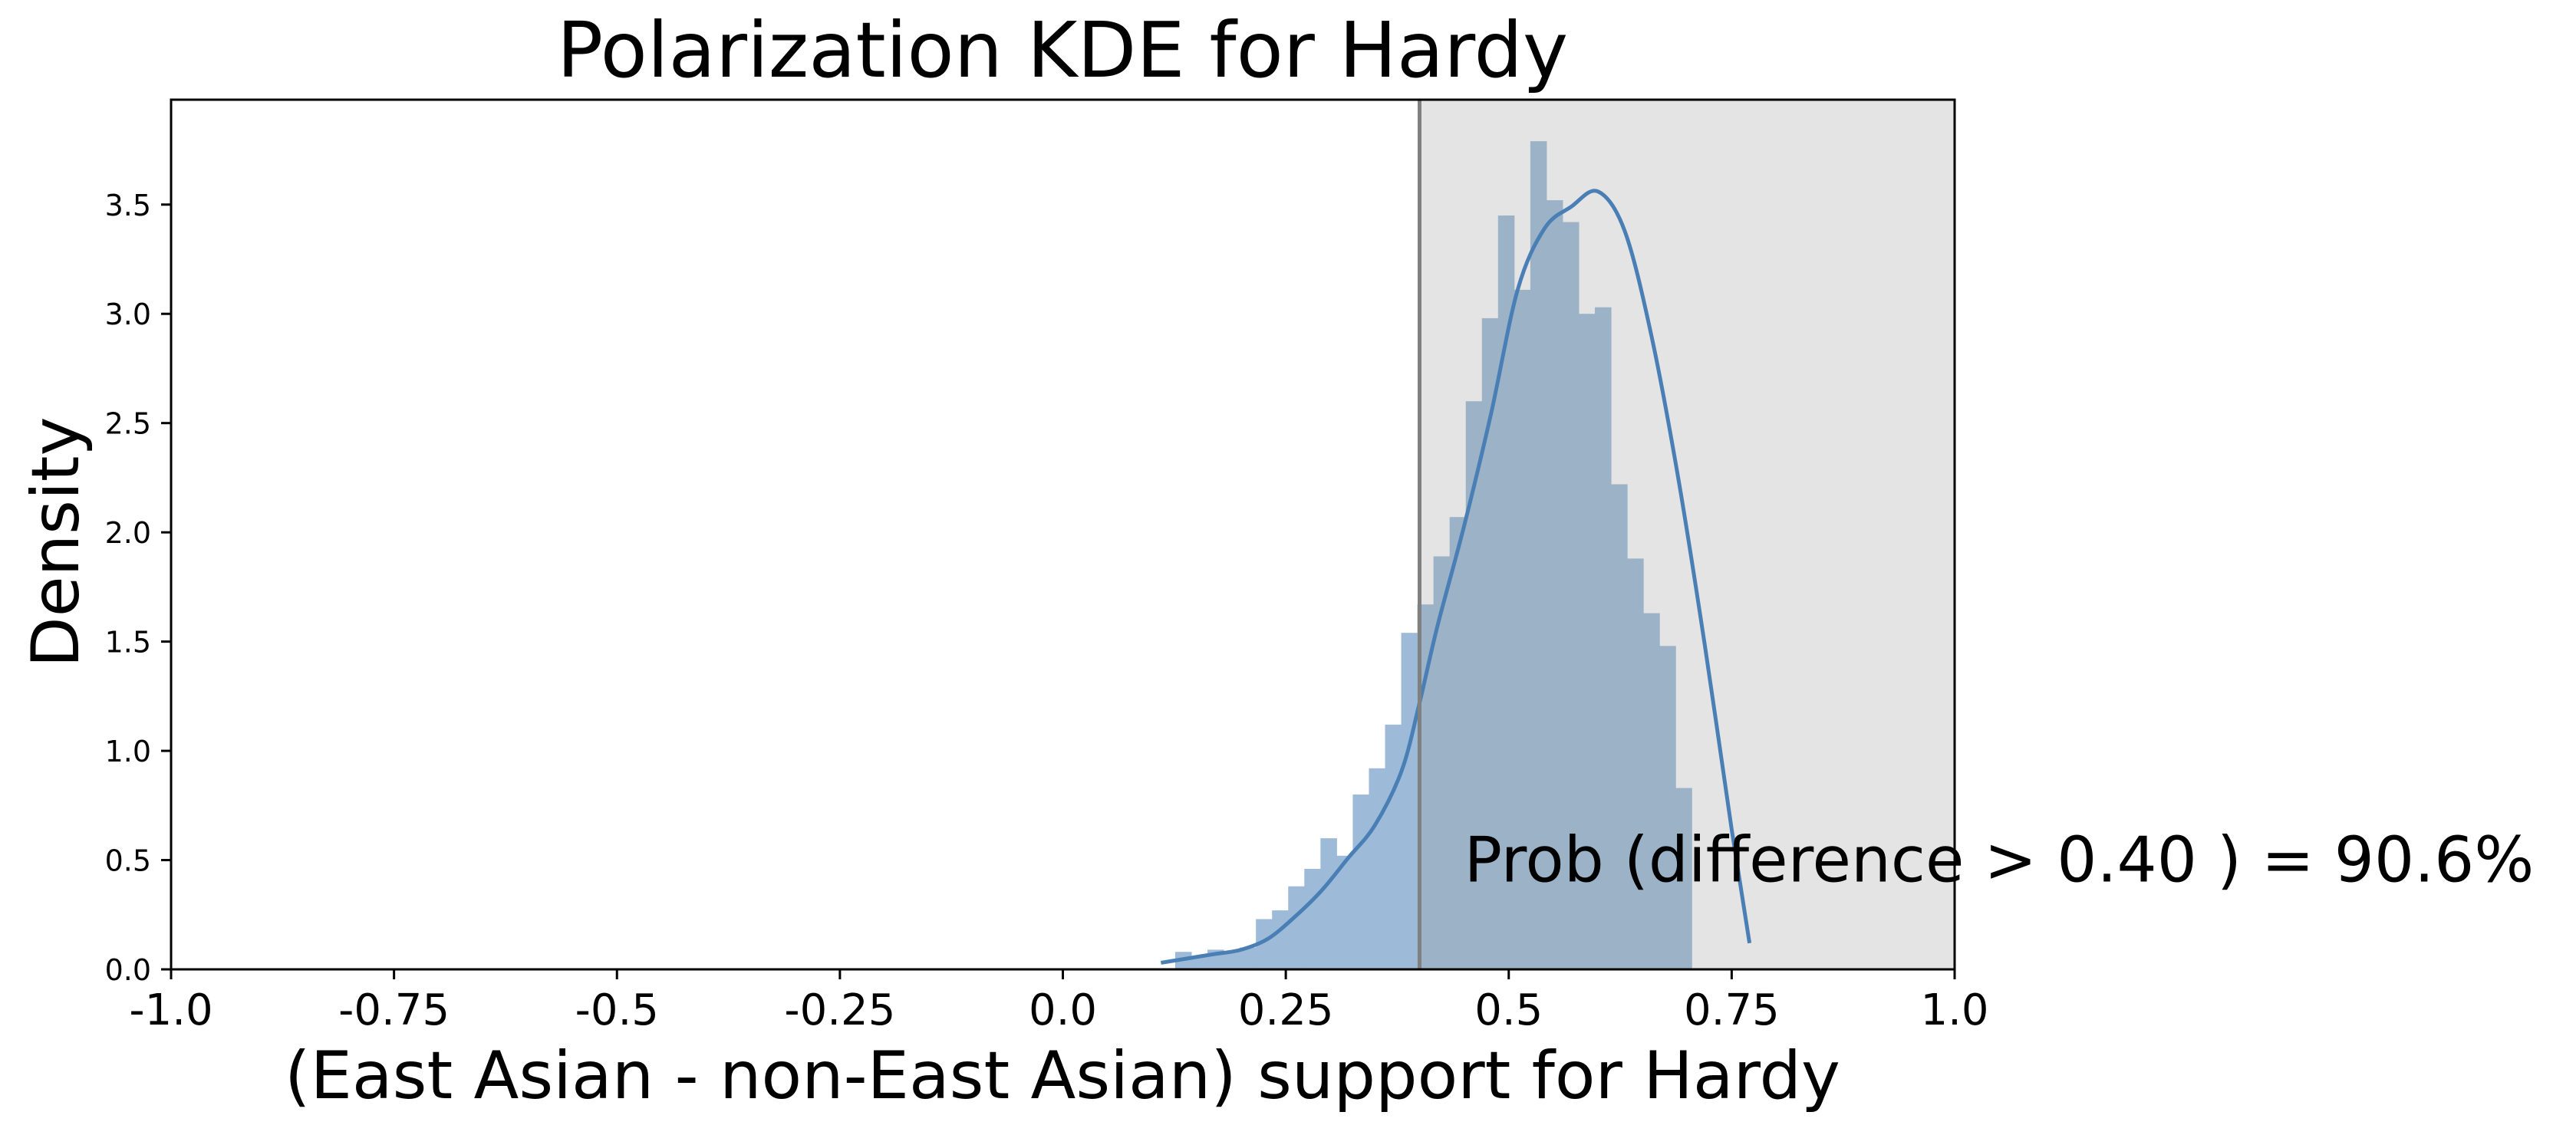 The width and height of the screenshot is (2576, 1135). I want to click on probability-annotation: Prob (difference > 0.40 ) = 90.6%, so click(1999, 860).